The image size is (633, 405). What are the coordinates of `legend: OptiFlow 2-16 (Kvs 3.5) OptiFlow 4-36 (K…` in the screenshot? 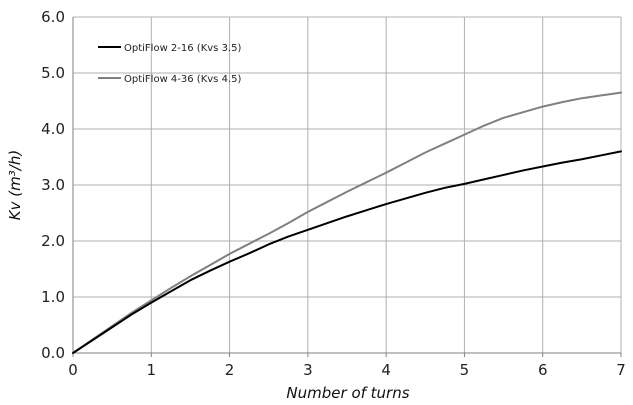 It's located at (169, 64).